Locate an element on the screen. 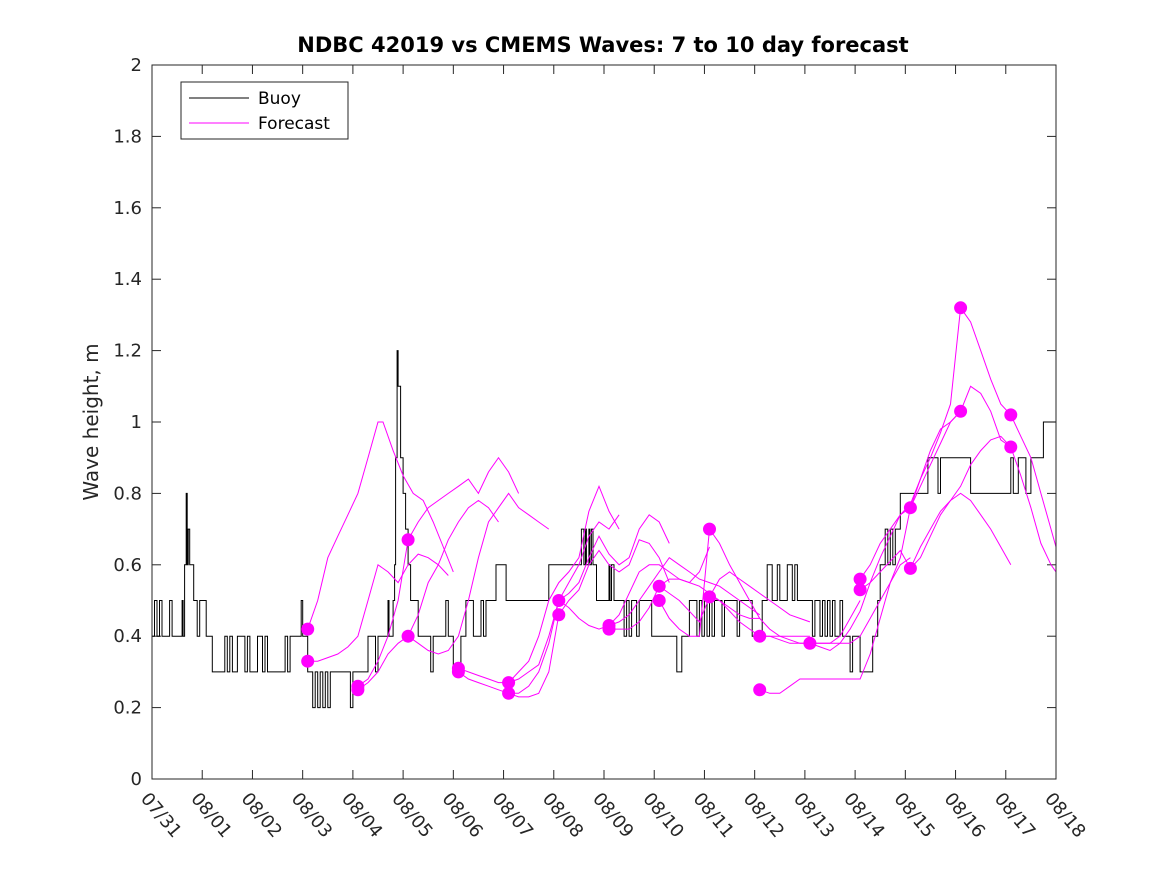  legend-buoy-label: Buoy is located at coordinates (279, 99).